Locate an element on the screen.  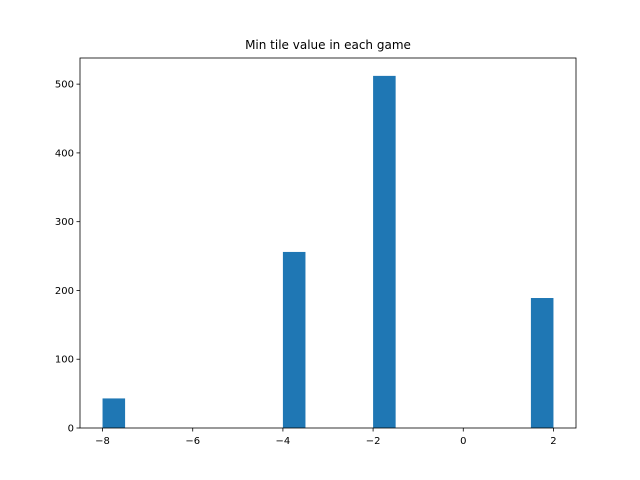
x-tick-label: −8 is located at coordinates (102, 441).